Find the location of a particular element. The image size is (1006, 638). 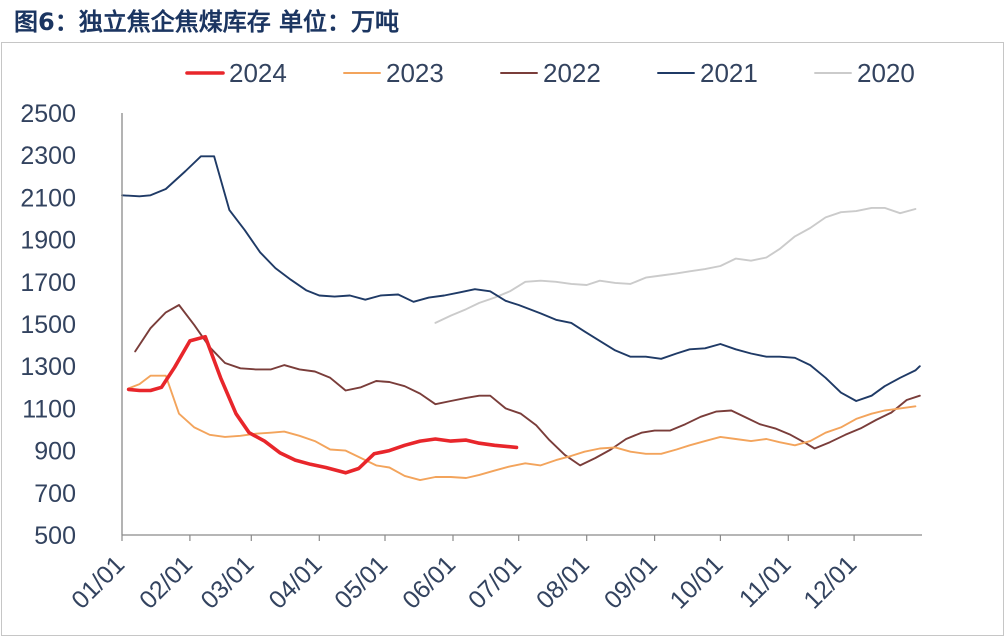

legend-item: 2021 is located at coordinates (707, 73).